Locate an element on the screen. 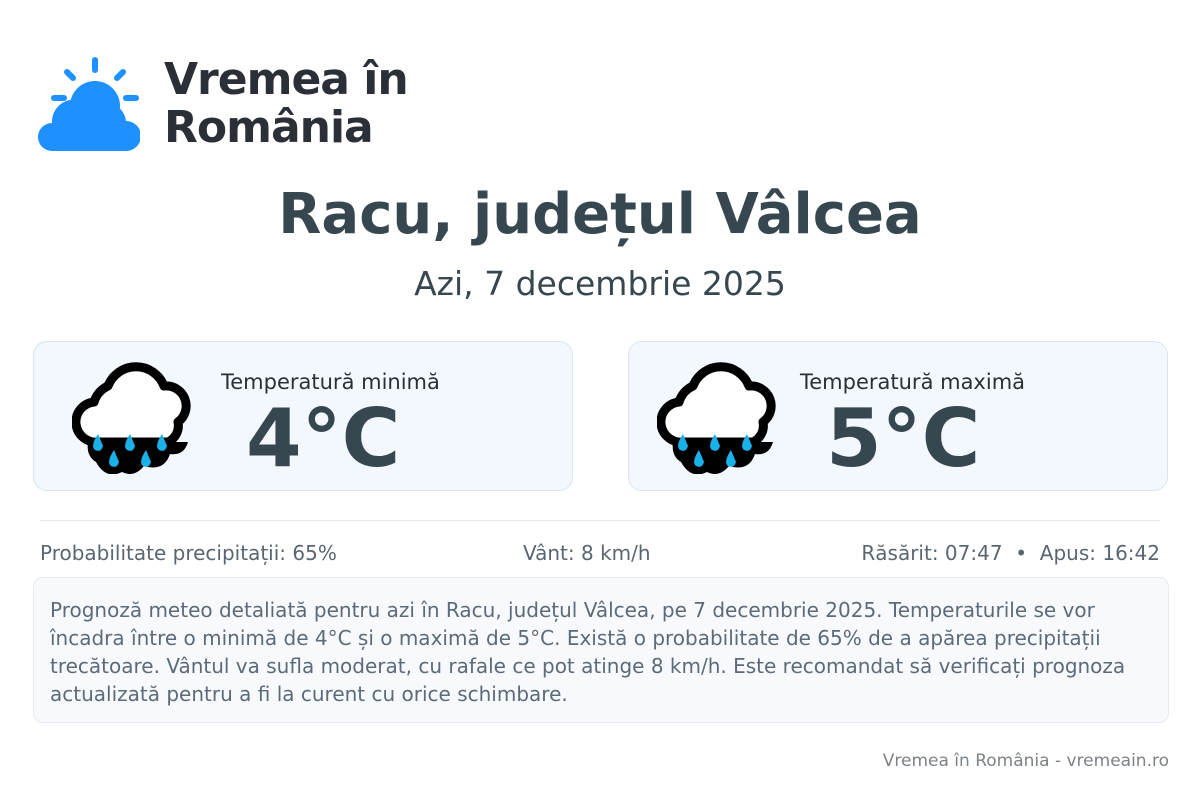 The height and width of the screenshot is (800, 1200). brand-line2: România is located at coordinates (269, 127).